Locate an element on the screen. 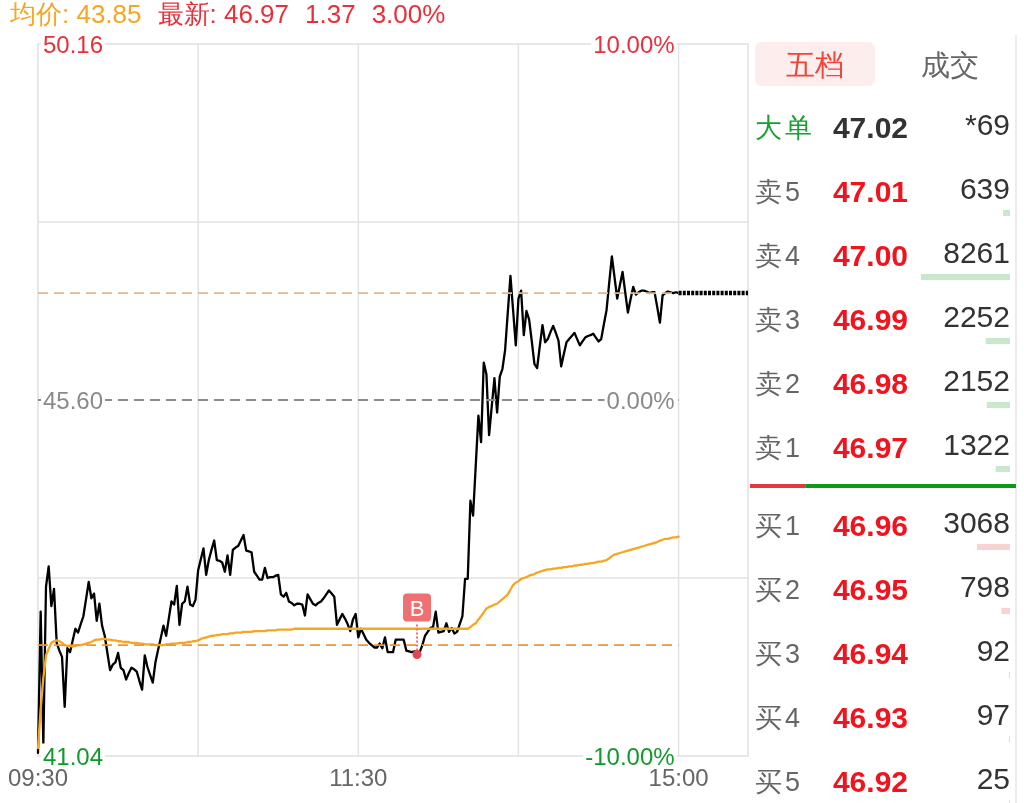 This screenshot has width=1024, height=803. category-label: 买3 is located at coordinates (779, 654).